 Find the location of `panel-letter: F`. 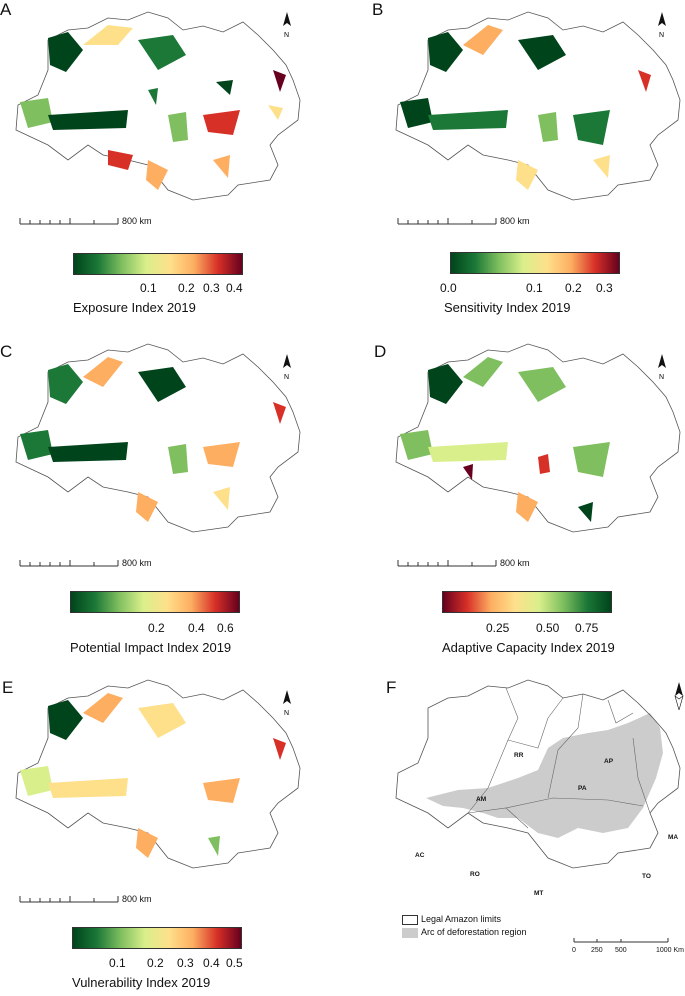

panel-letter: F is located at coordinates (391, 687).